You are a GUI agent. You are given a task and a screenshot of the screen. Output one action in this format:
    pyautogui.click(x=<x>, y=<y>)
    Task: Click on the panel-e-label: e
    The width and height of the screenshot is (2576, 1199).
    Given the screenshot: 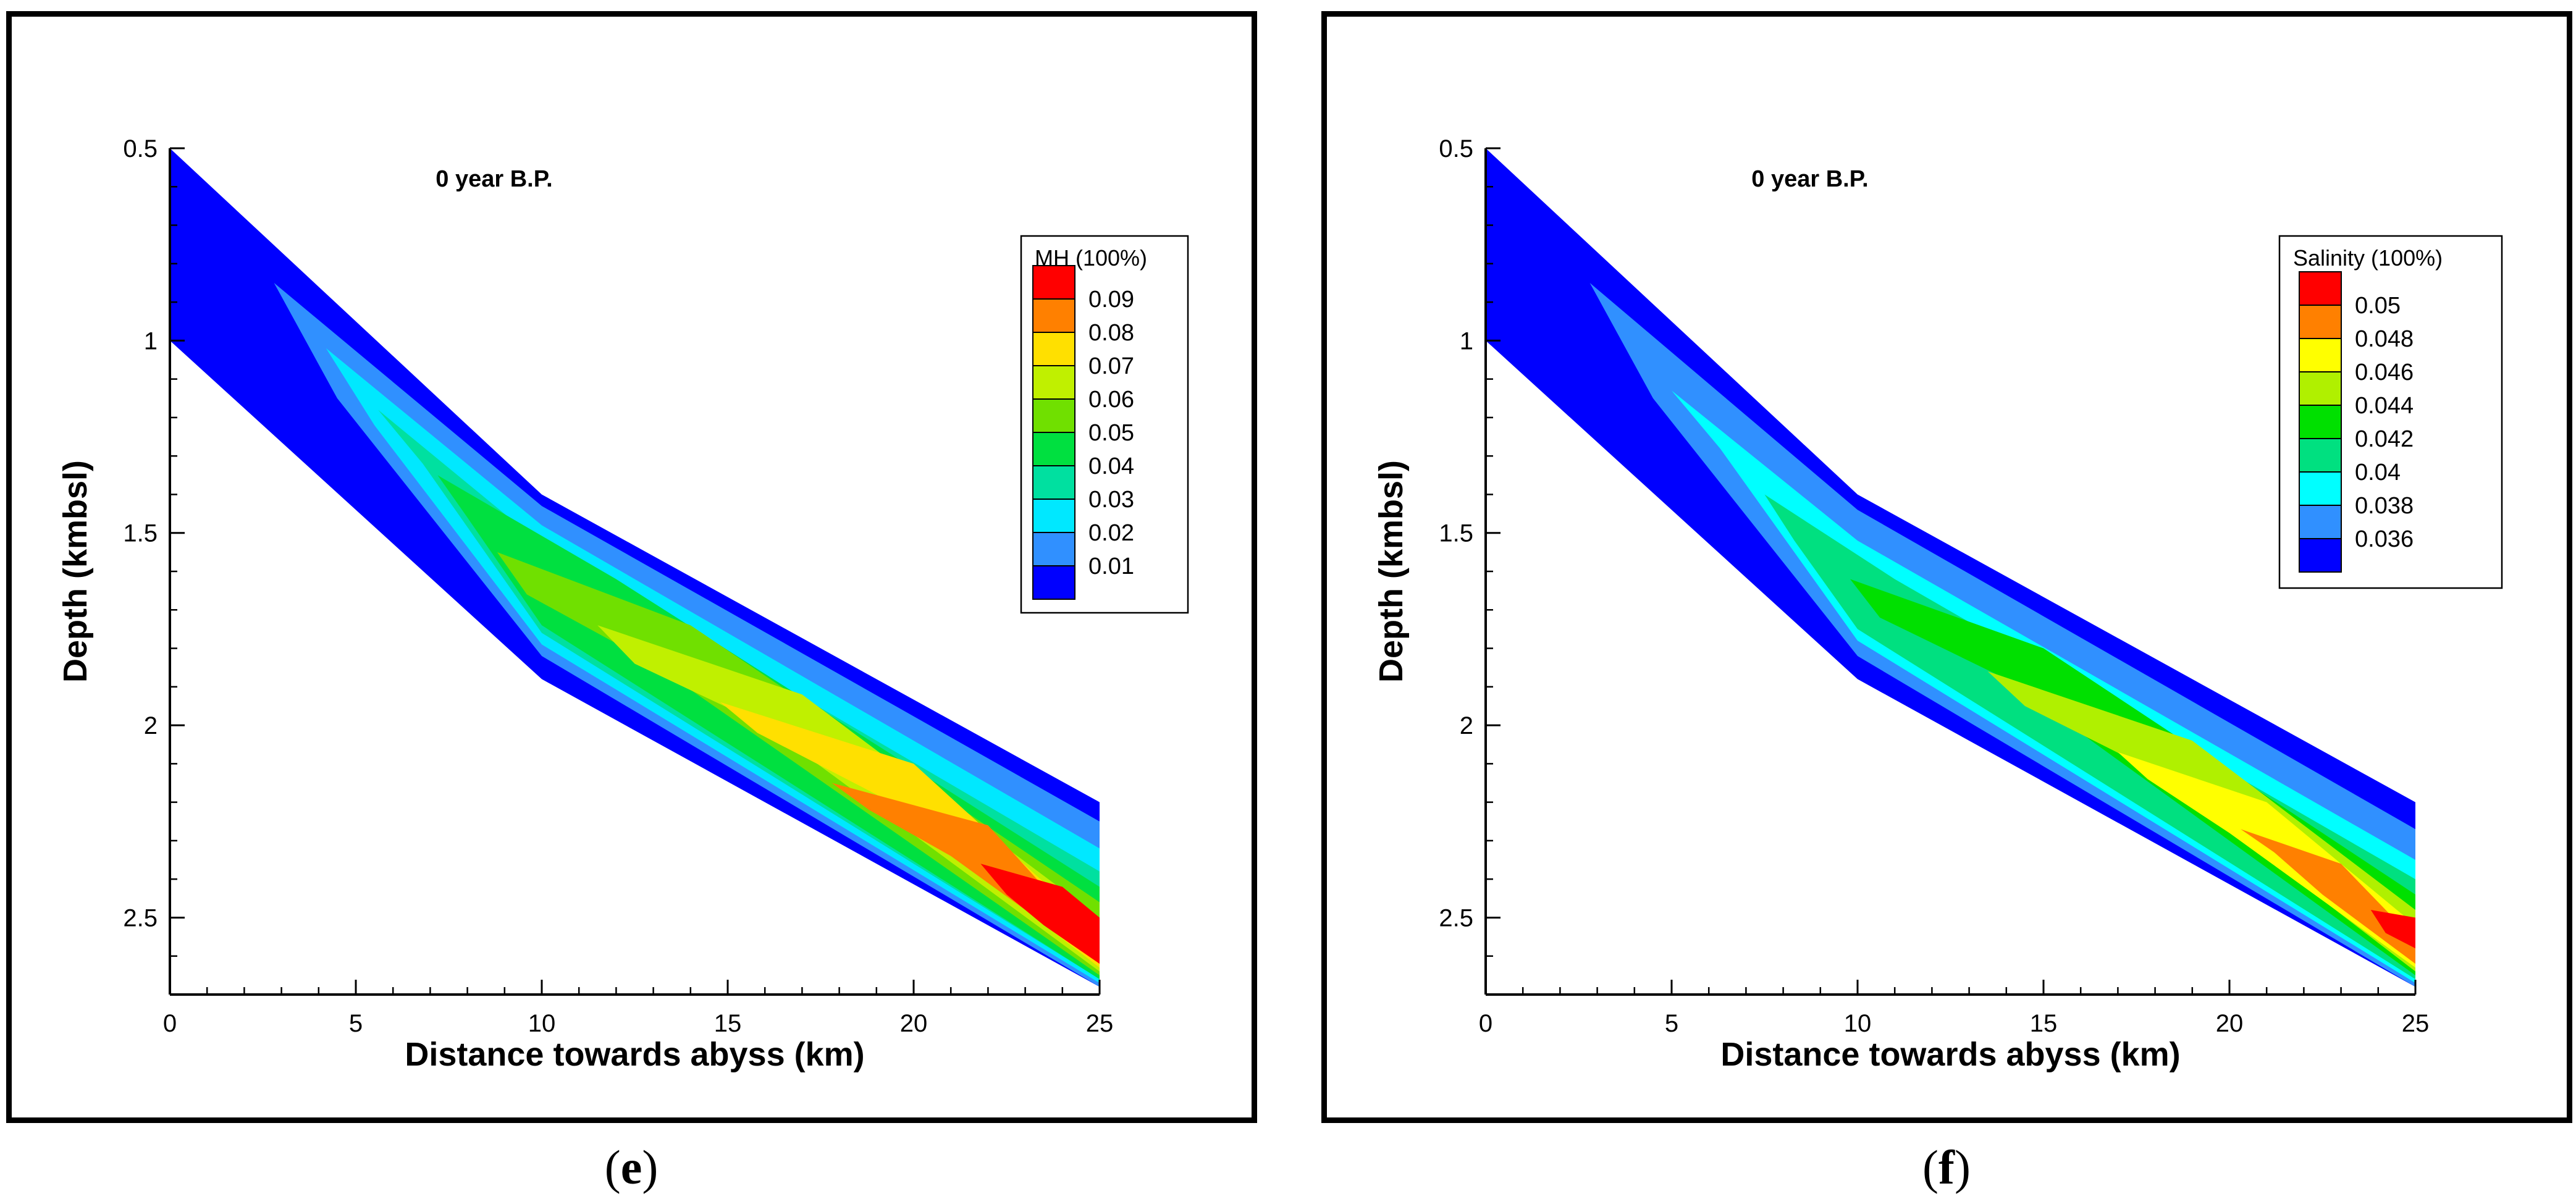 What is the action you would take?
    pyautogui.click(x=631, y=1167)
    